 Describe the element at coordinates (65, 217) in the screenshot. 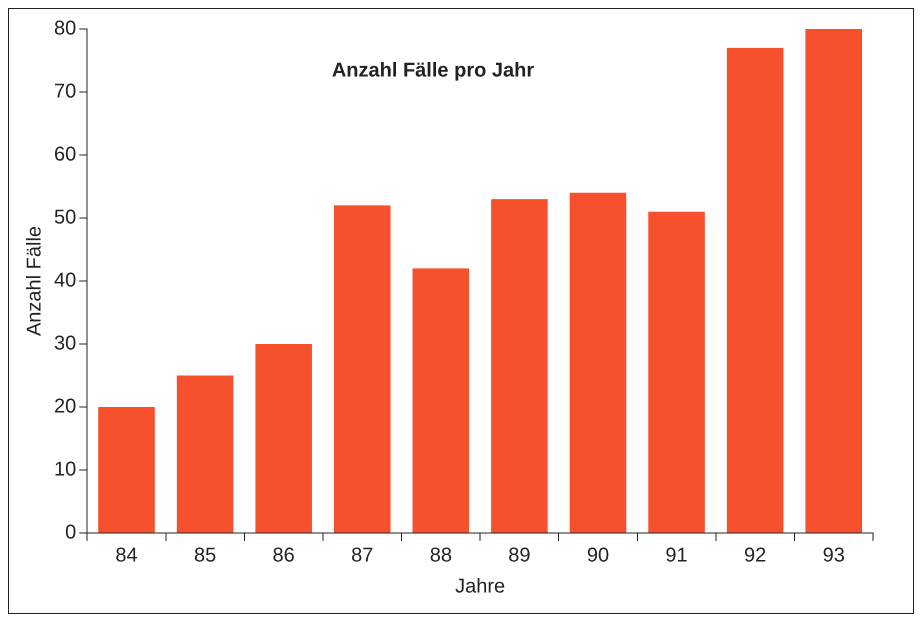

I see `y-tick-label: 50` at that location.